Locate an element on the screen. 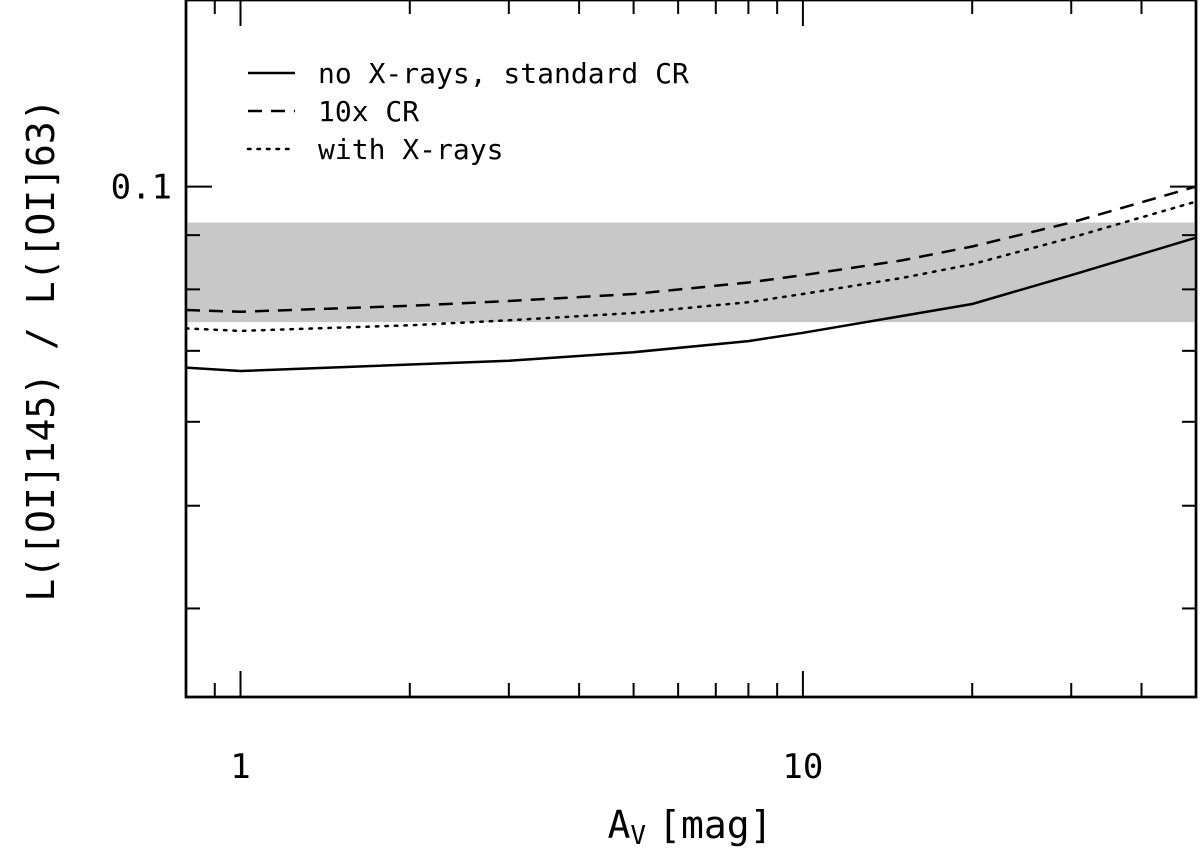 This screenshot has width=1200, height=851. legend-label-10x-cr: 10x CR is located at coordinates (368, 111).